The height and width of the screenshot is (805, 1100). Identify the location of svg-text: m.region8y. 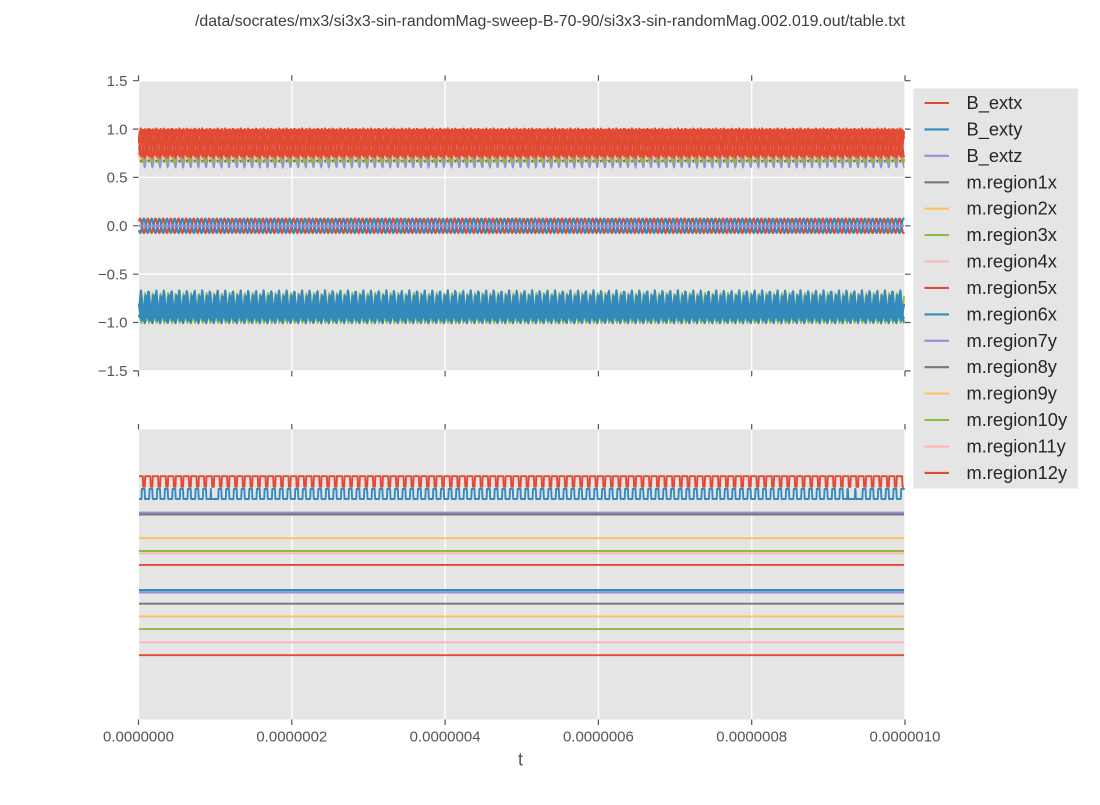
(1012, 366).